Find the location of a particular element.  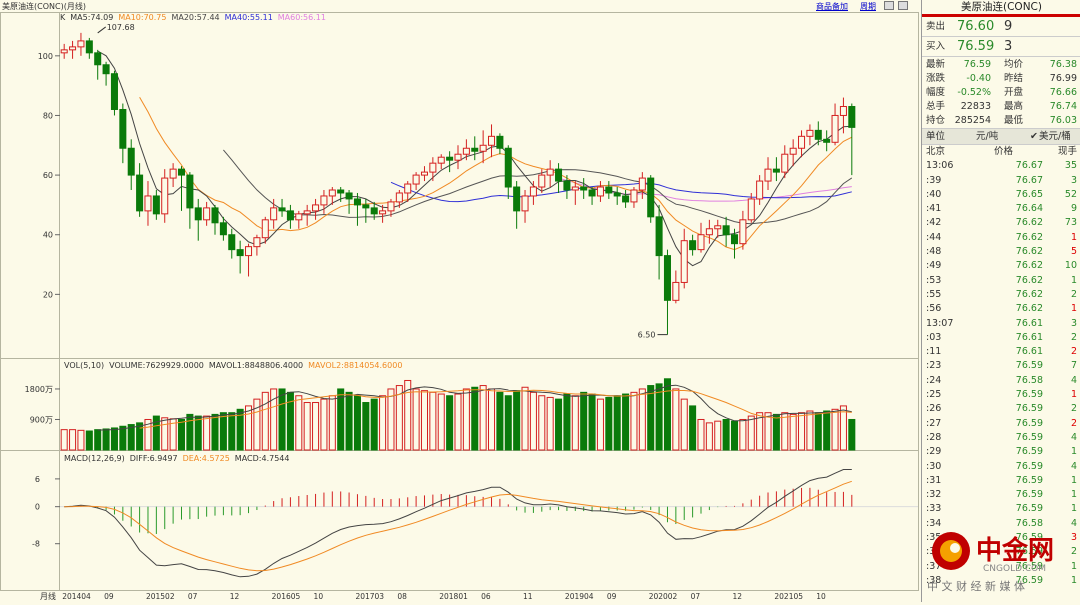

window-icon is located at coordinates (889, 5).